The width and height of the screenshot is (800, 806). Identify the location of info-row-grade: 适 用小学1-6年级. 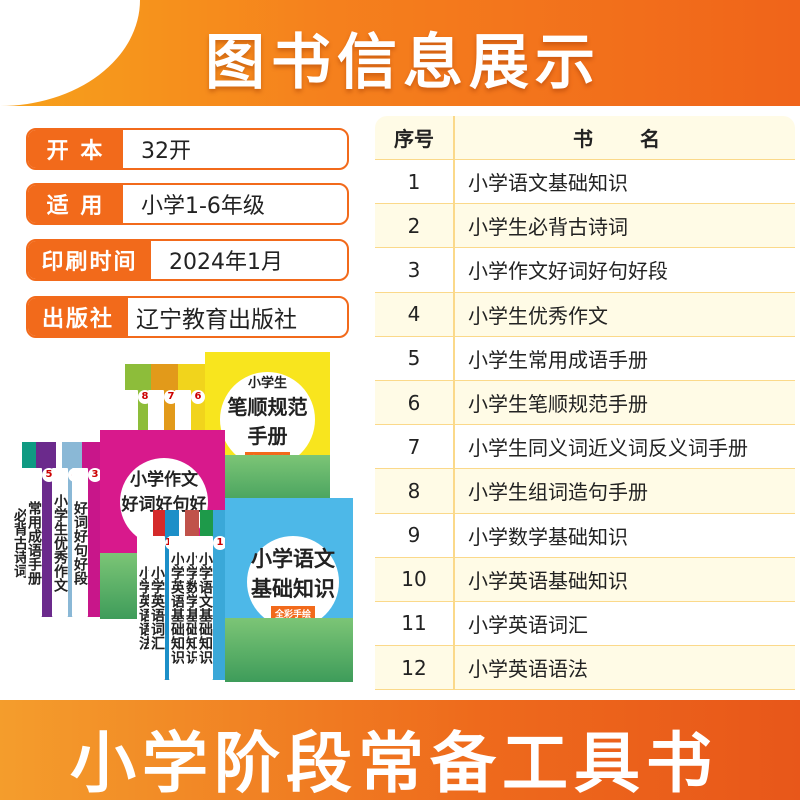
(187, 204).